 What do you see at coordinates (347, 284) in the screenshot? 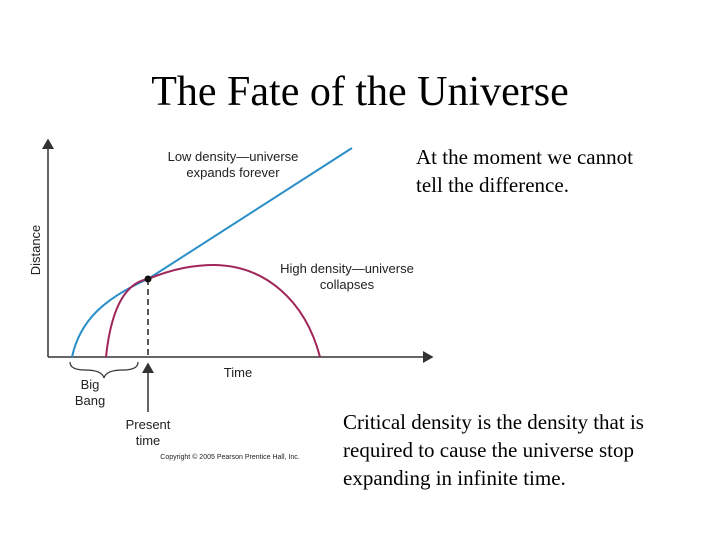
I see `curve-label: collapses` at bounding box center [347, 284].